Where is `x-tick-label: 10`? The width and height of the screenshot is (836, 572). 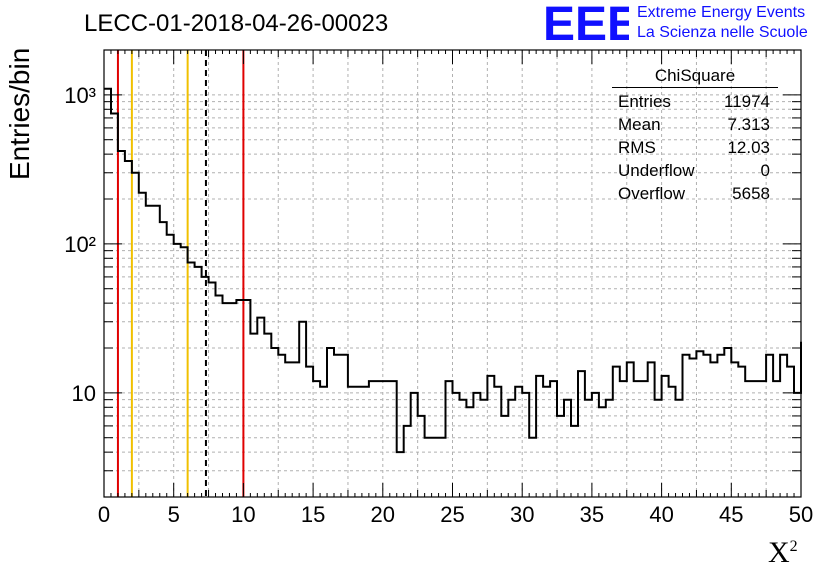 x-tick-label: 10 is located at coordinates (243, 514).